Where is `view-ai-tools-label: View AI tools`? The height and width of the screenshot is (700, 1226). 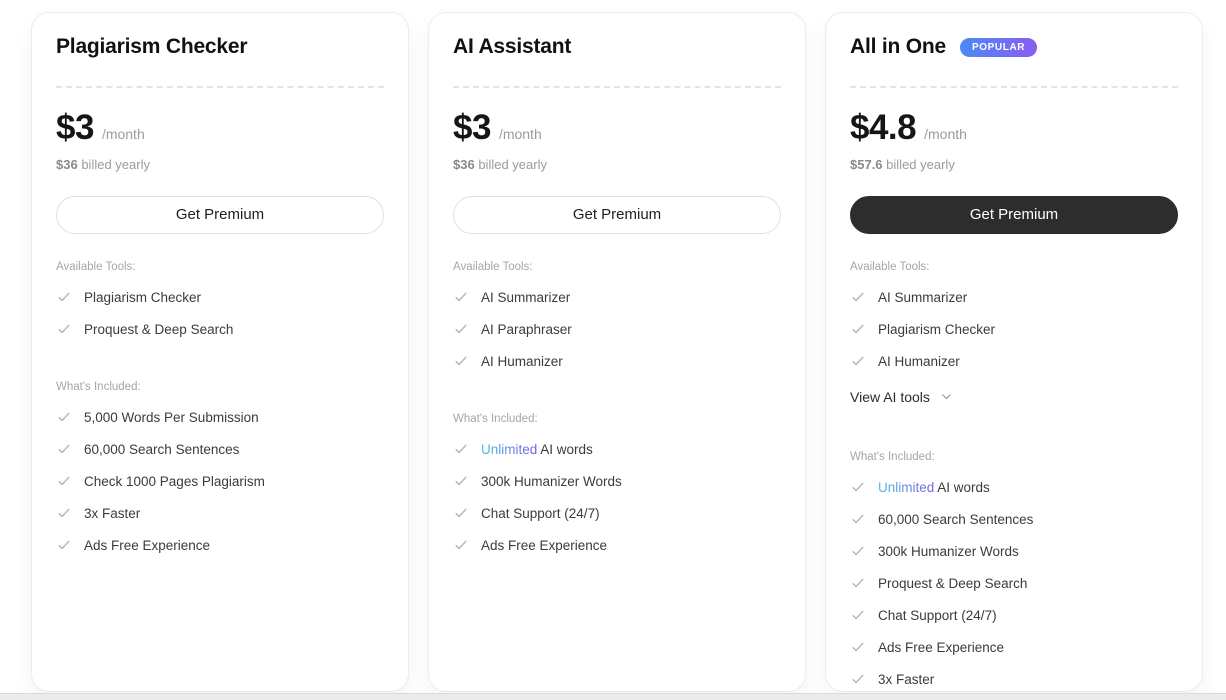 view-ai-tools-label: View AI tools is located at coordinates (890, 396).